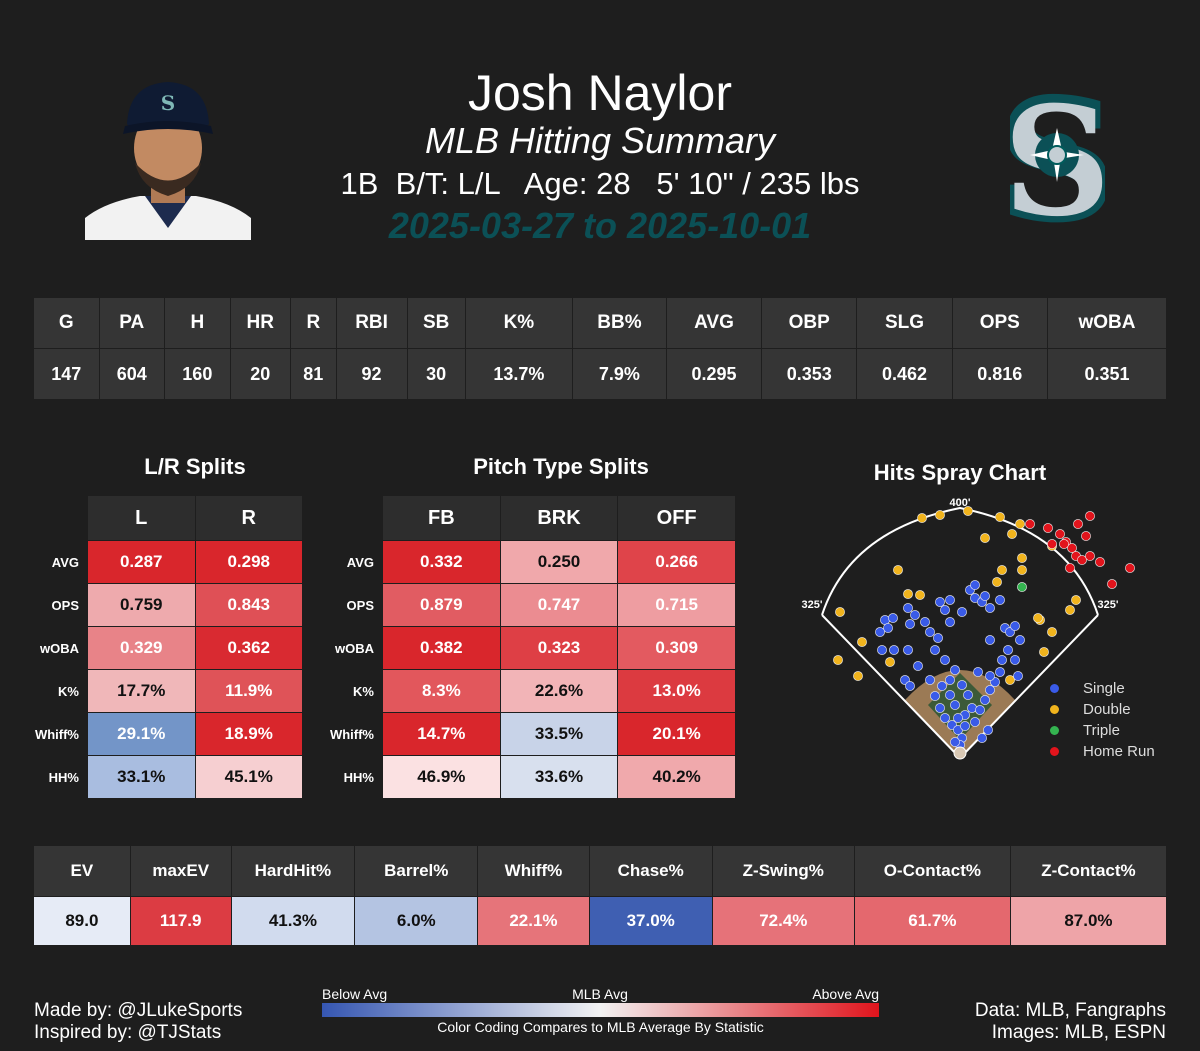 This screenshot has height=1051, width=1200. What do you see at coordinates (1078, 1032) in the screenshot?
I see `credit-images: Images: MLB, ESPN` at bounding box center [1078, 1032].